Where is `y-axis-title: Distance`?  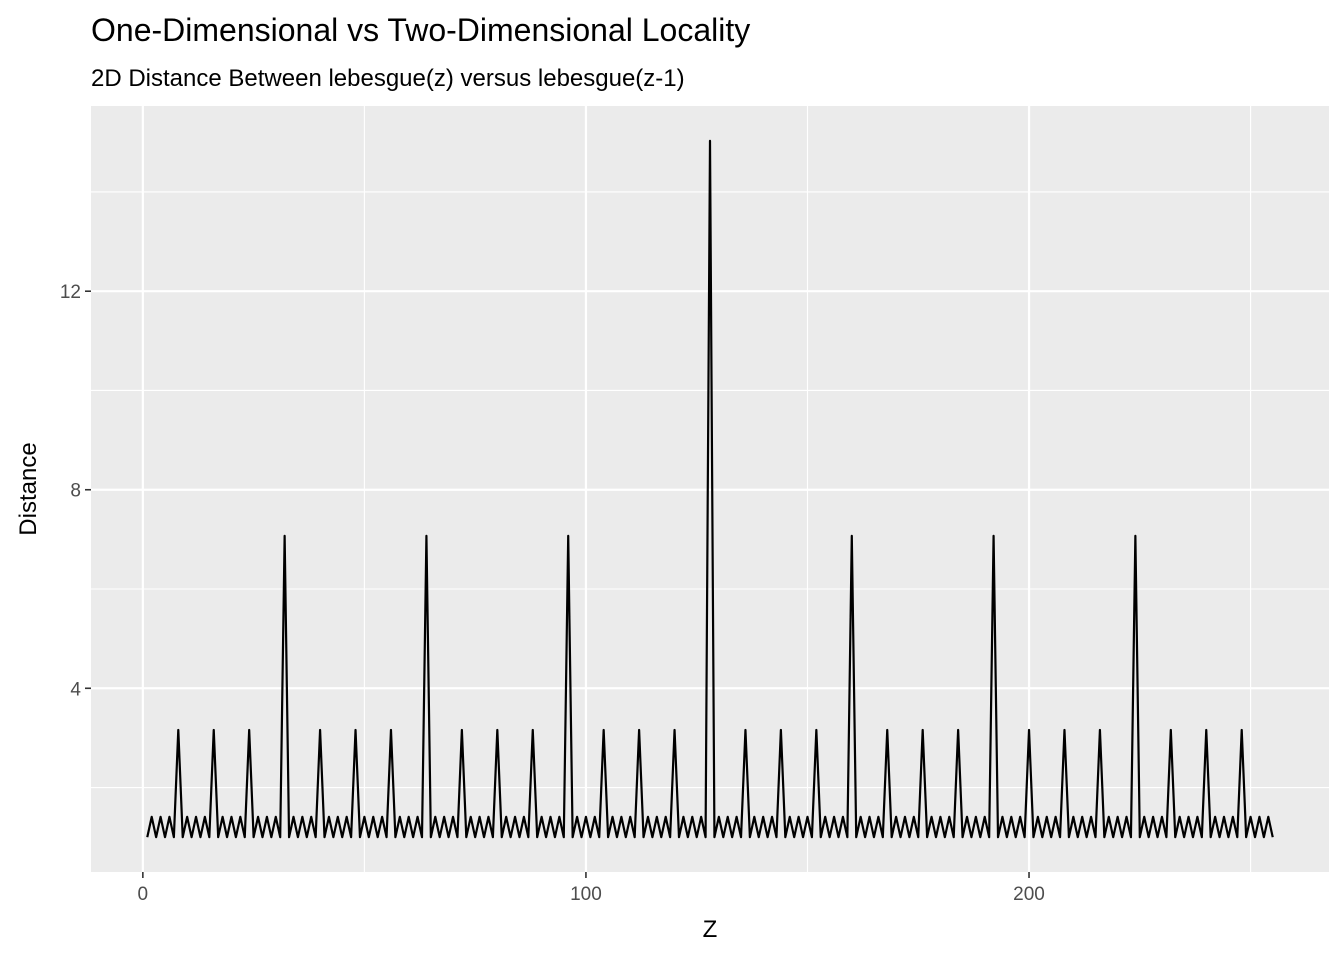 y-axis-title: Distance is located at coordinates (28, 488).